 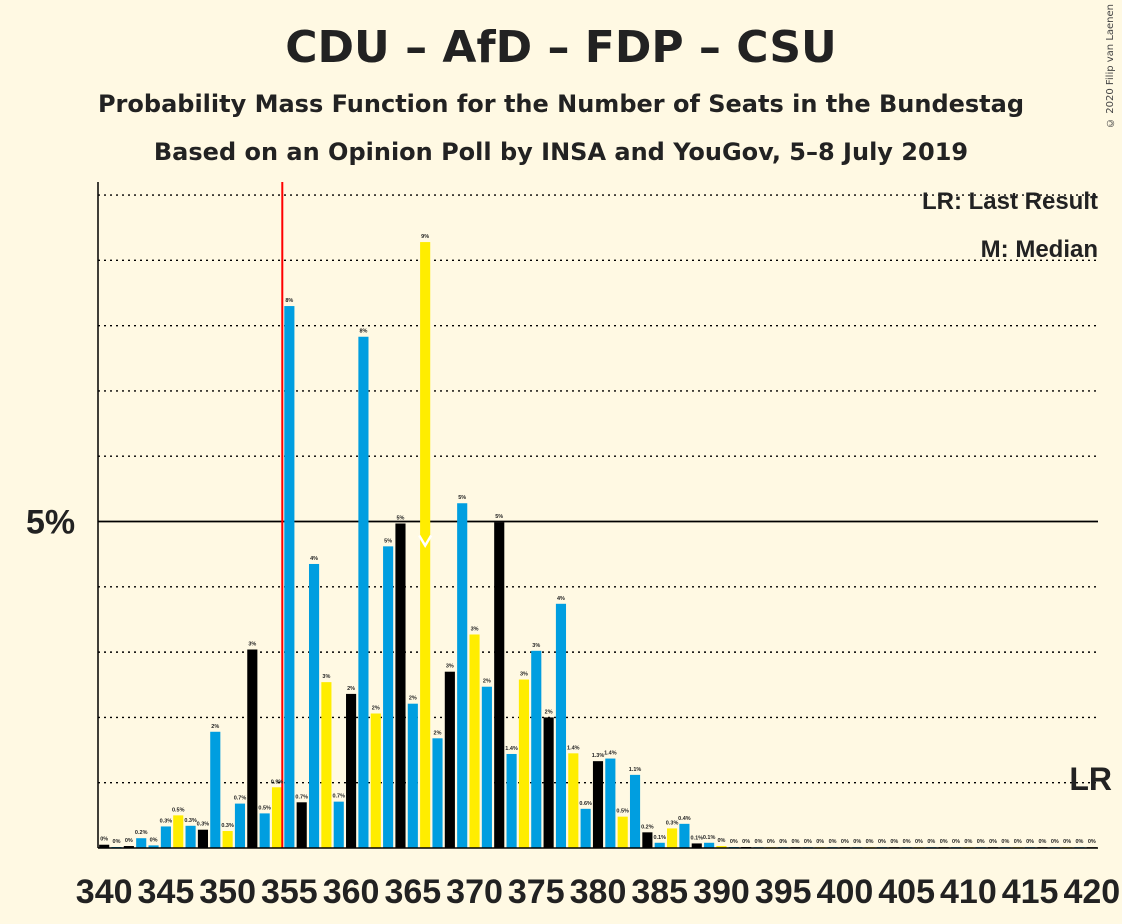 I want to click on bar-label-374: 3%, so click(x=524, y=675).